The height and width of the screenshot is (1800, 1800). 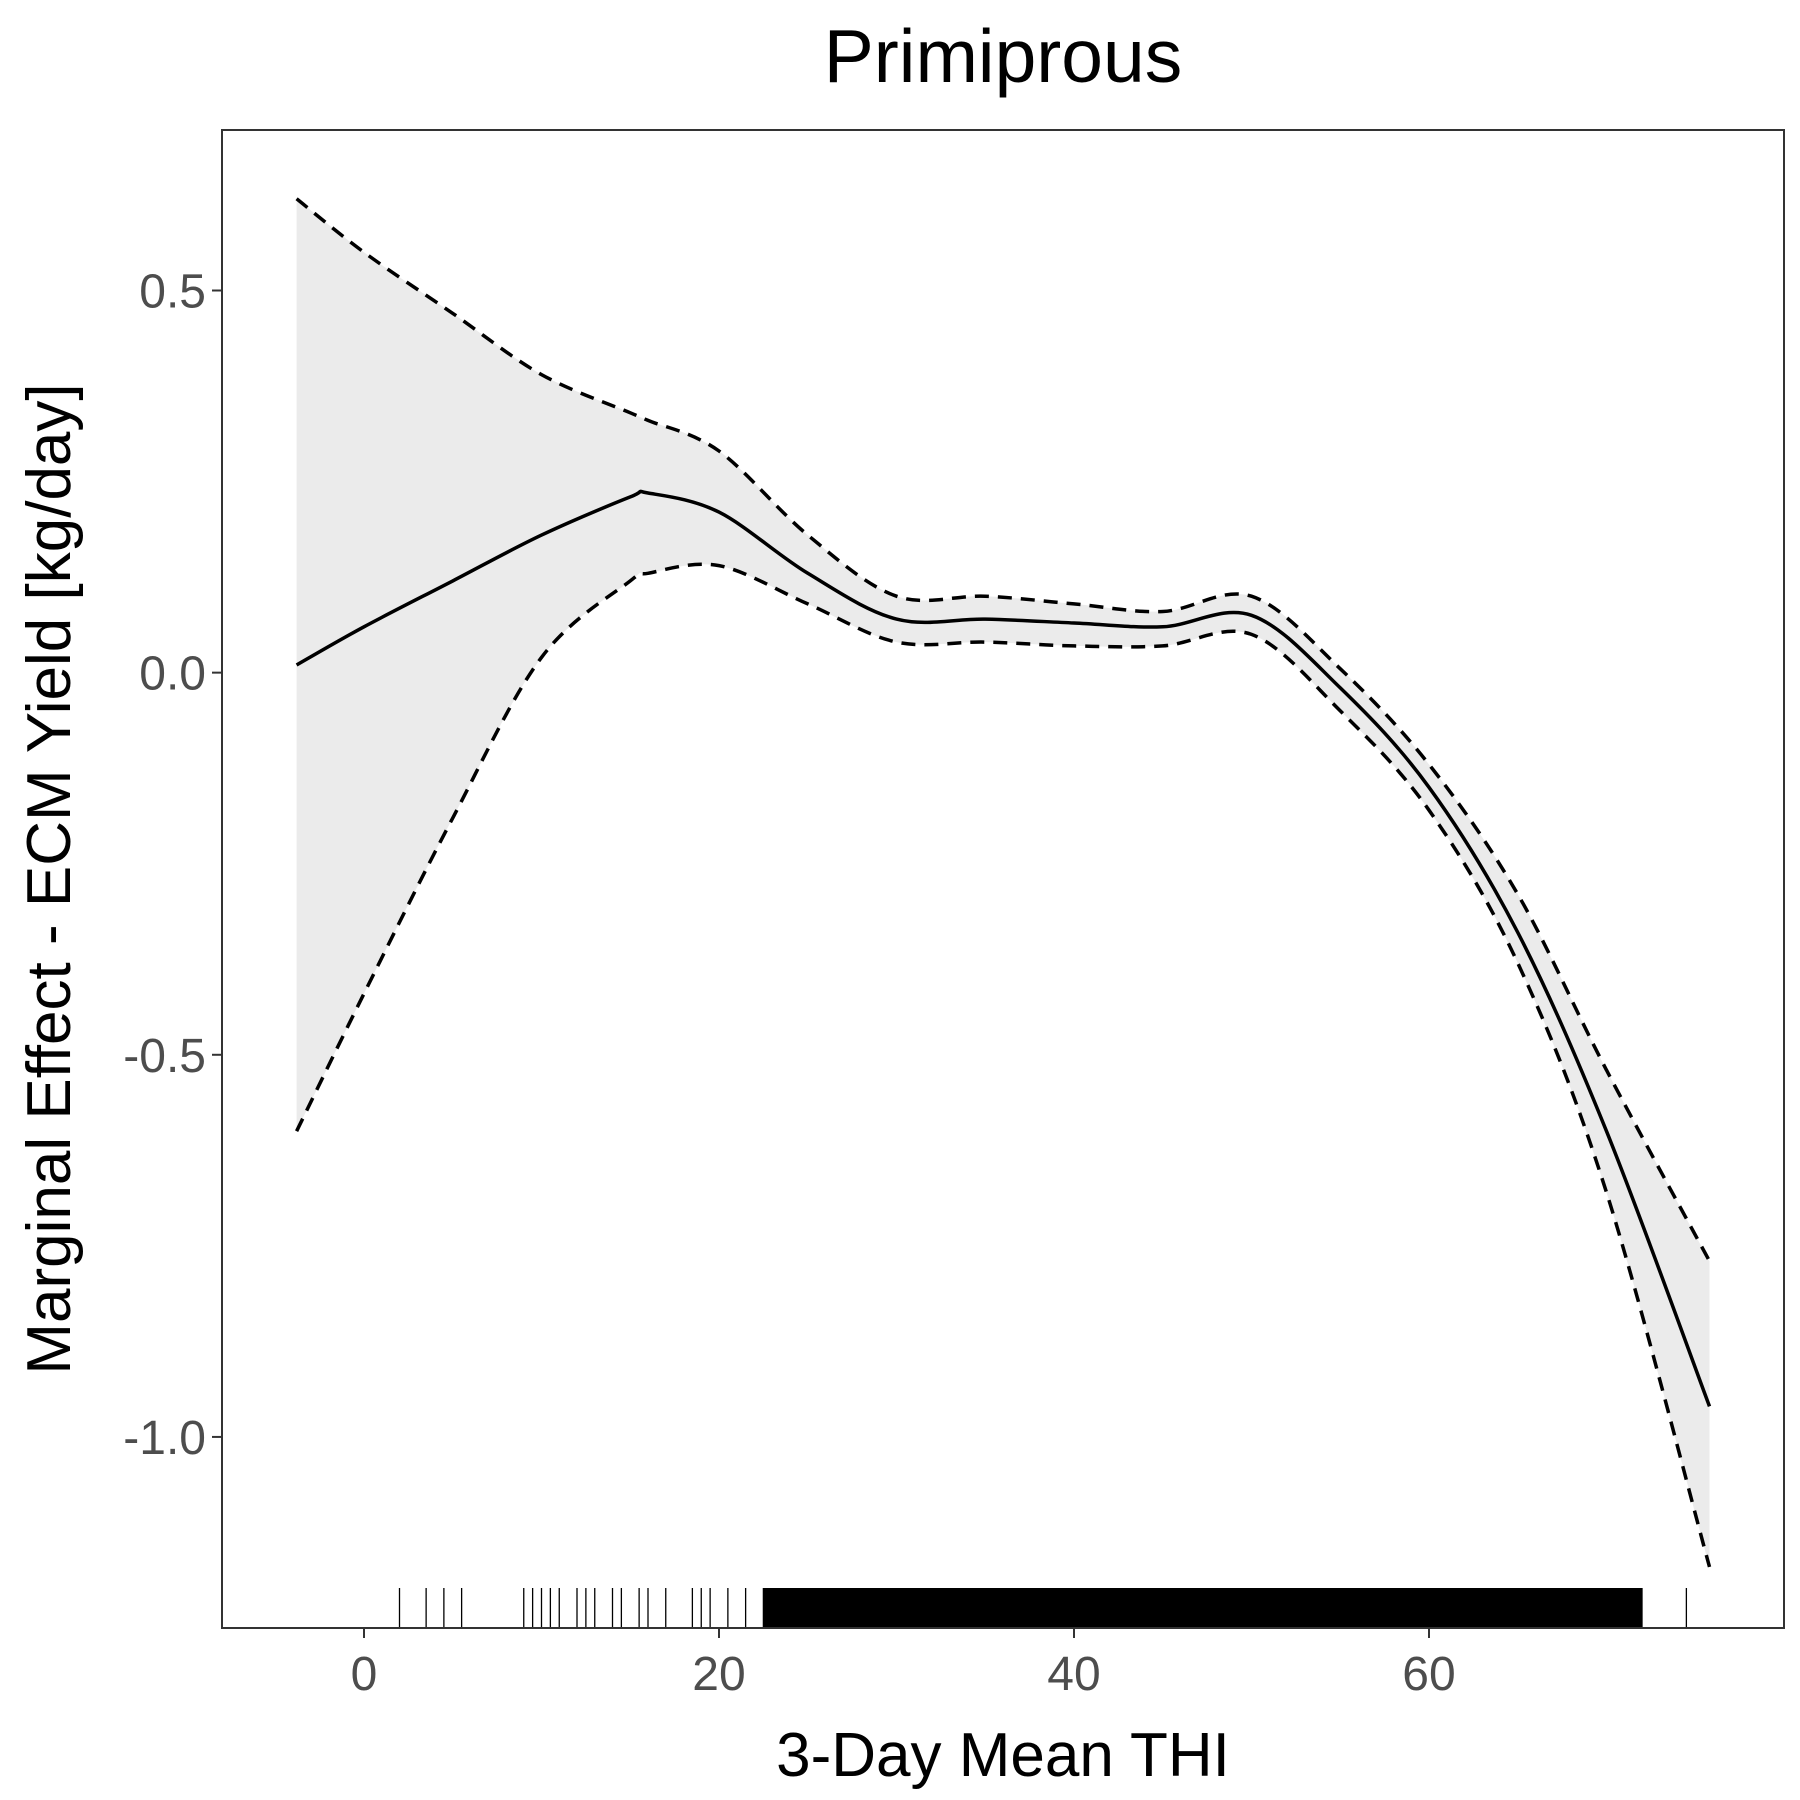 What do you see at coordinates (49, 878) in the screenshot?
I see `y-axis-title: Marginal Effect - ECM Yield [kg/day]` at bounding box center [49, 878].